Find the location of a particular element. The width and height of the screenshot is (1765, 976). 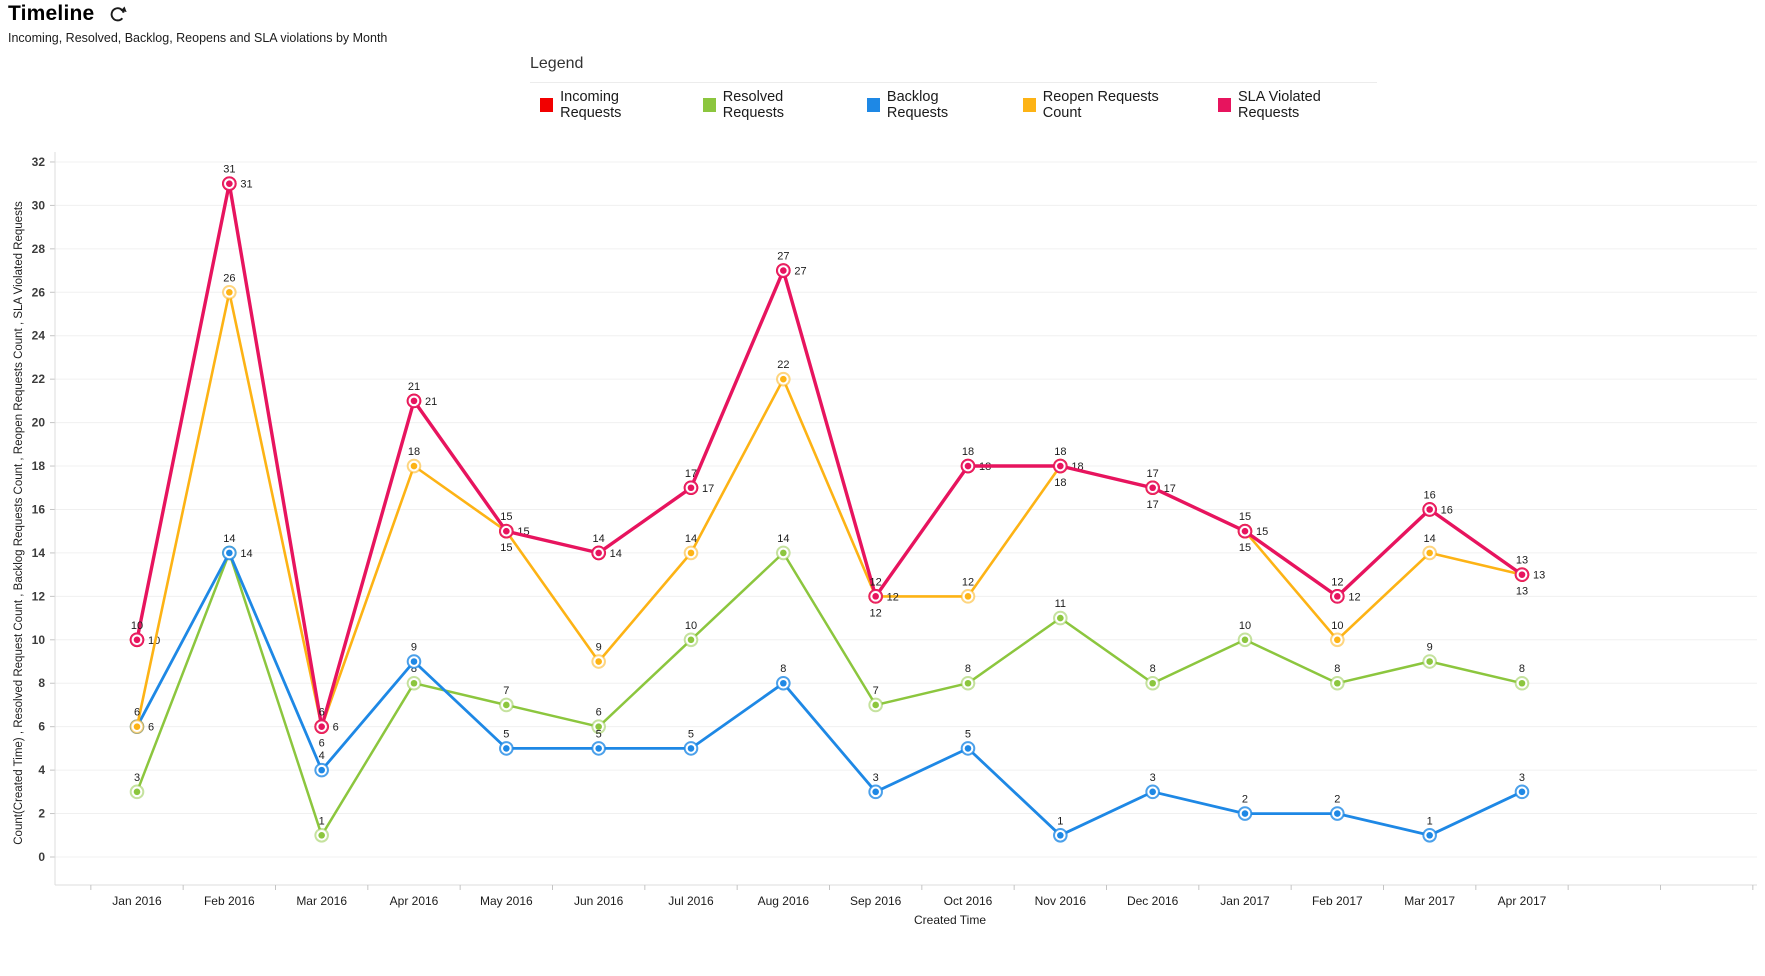

legend-item-incoming-requests: Incoming Requests is located at coordinates (608, 105).